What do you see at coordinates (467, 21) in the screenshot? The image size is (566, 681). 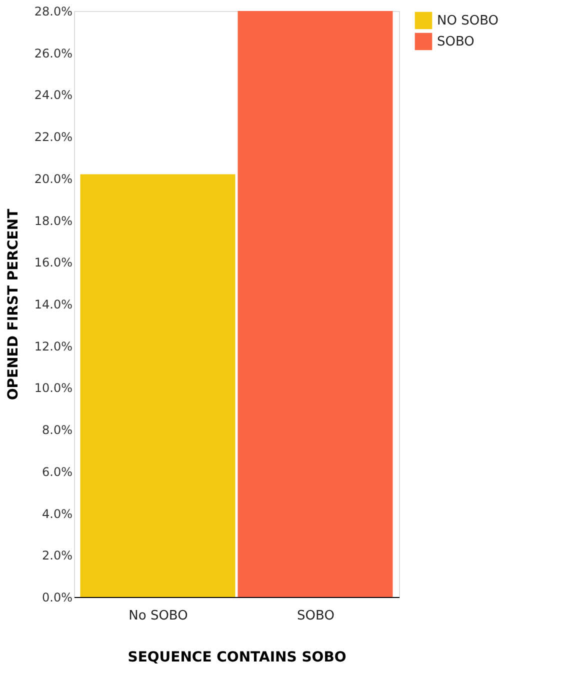 I see `legend-label: NO SOBO` at bounding box center [467, 21].